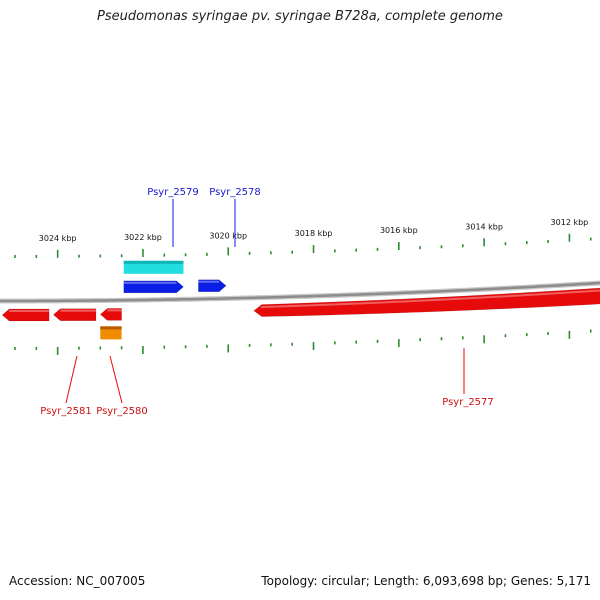  I want to click on accession-text: Accession: NC_007005, so click(77, 581).